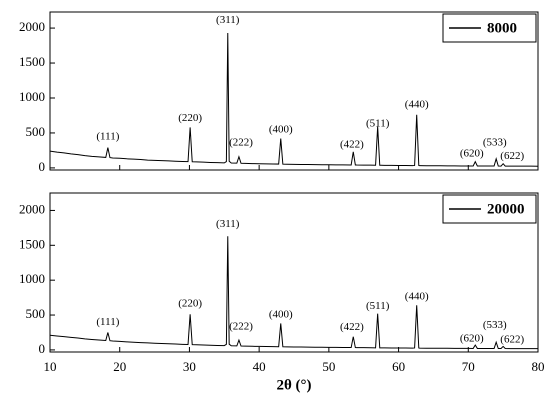 The height and width of the screenshot is (401, 550). I want to click on x-tick-label: 80, so click(538, 366).